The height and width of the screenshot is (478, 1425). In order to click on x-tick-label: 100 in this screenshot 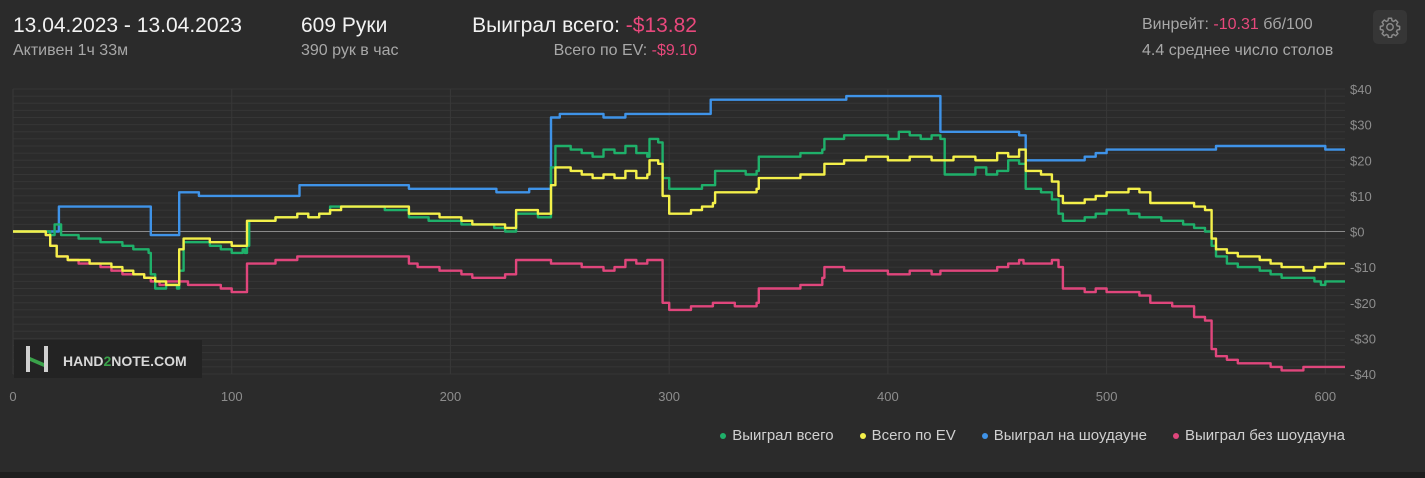, I will do `click(232, 396)`.